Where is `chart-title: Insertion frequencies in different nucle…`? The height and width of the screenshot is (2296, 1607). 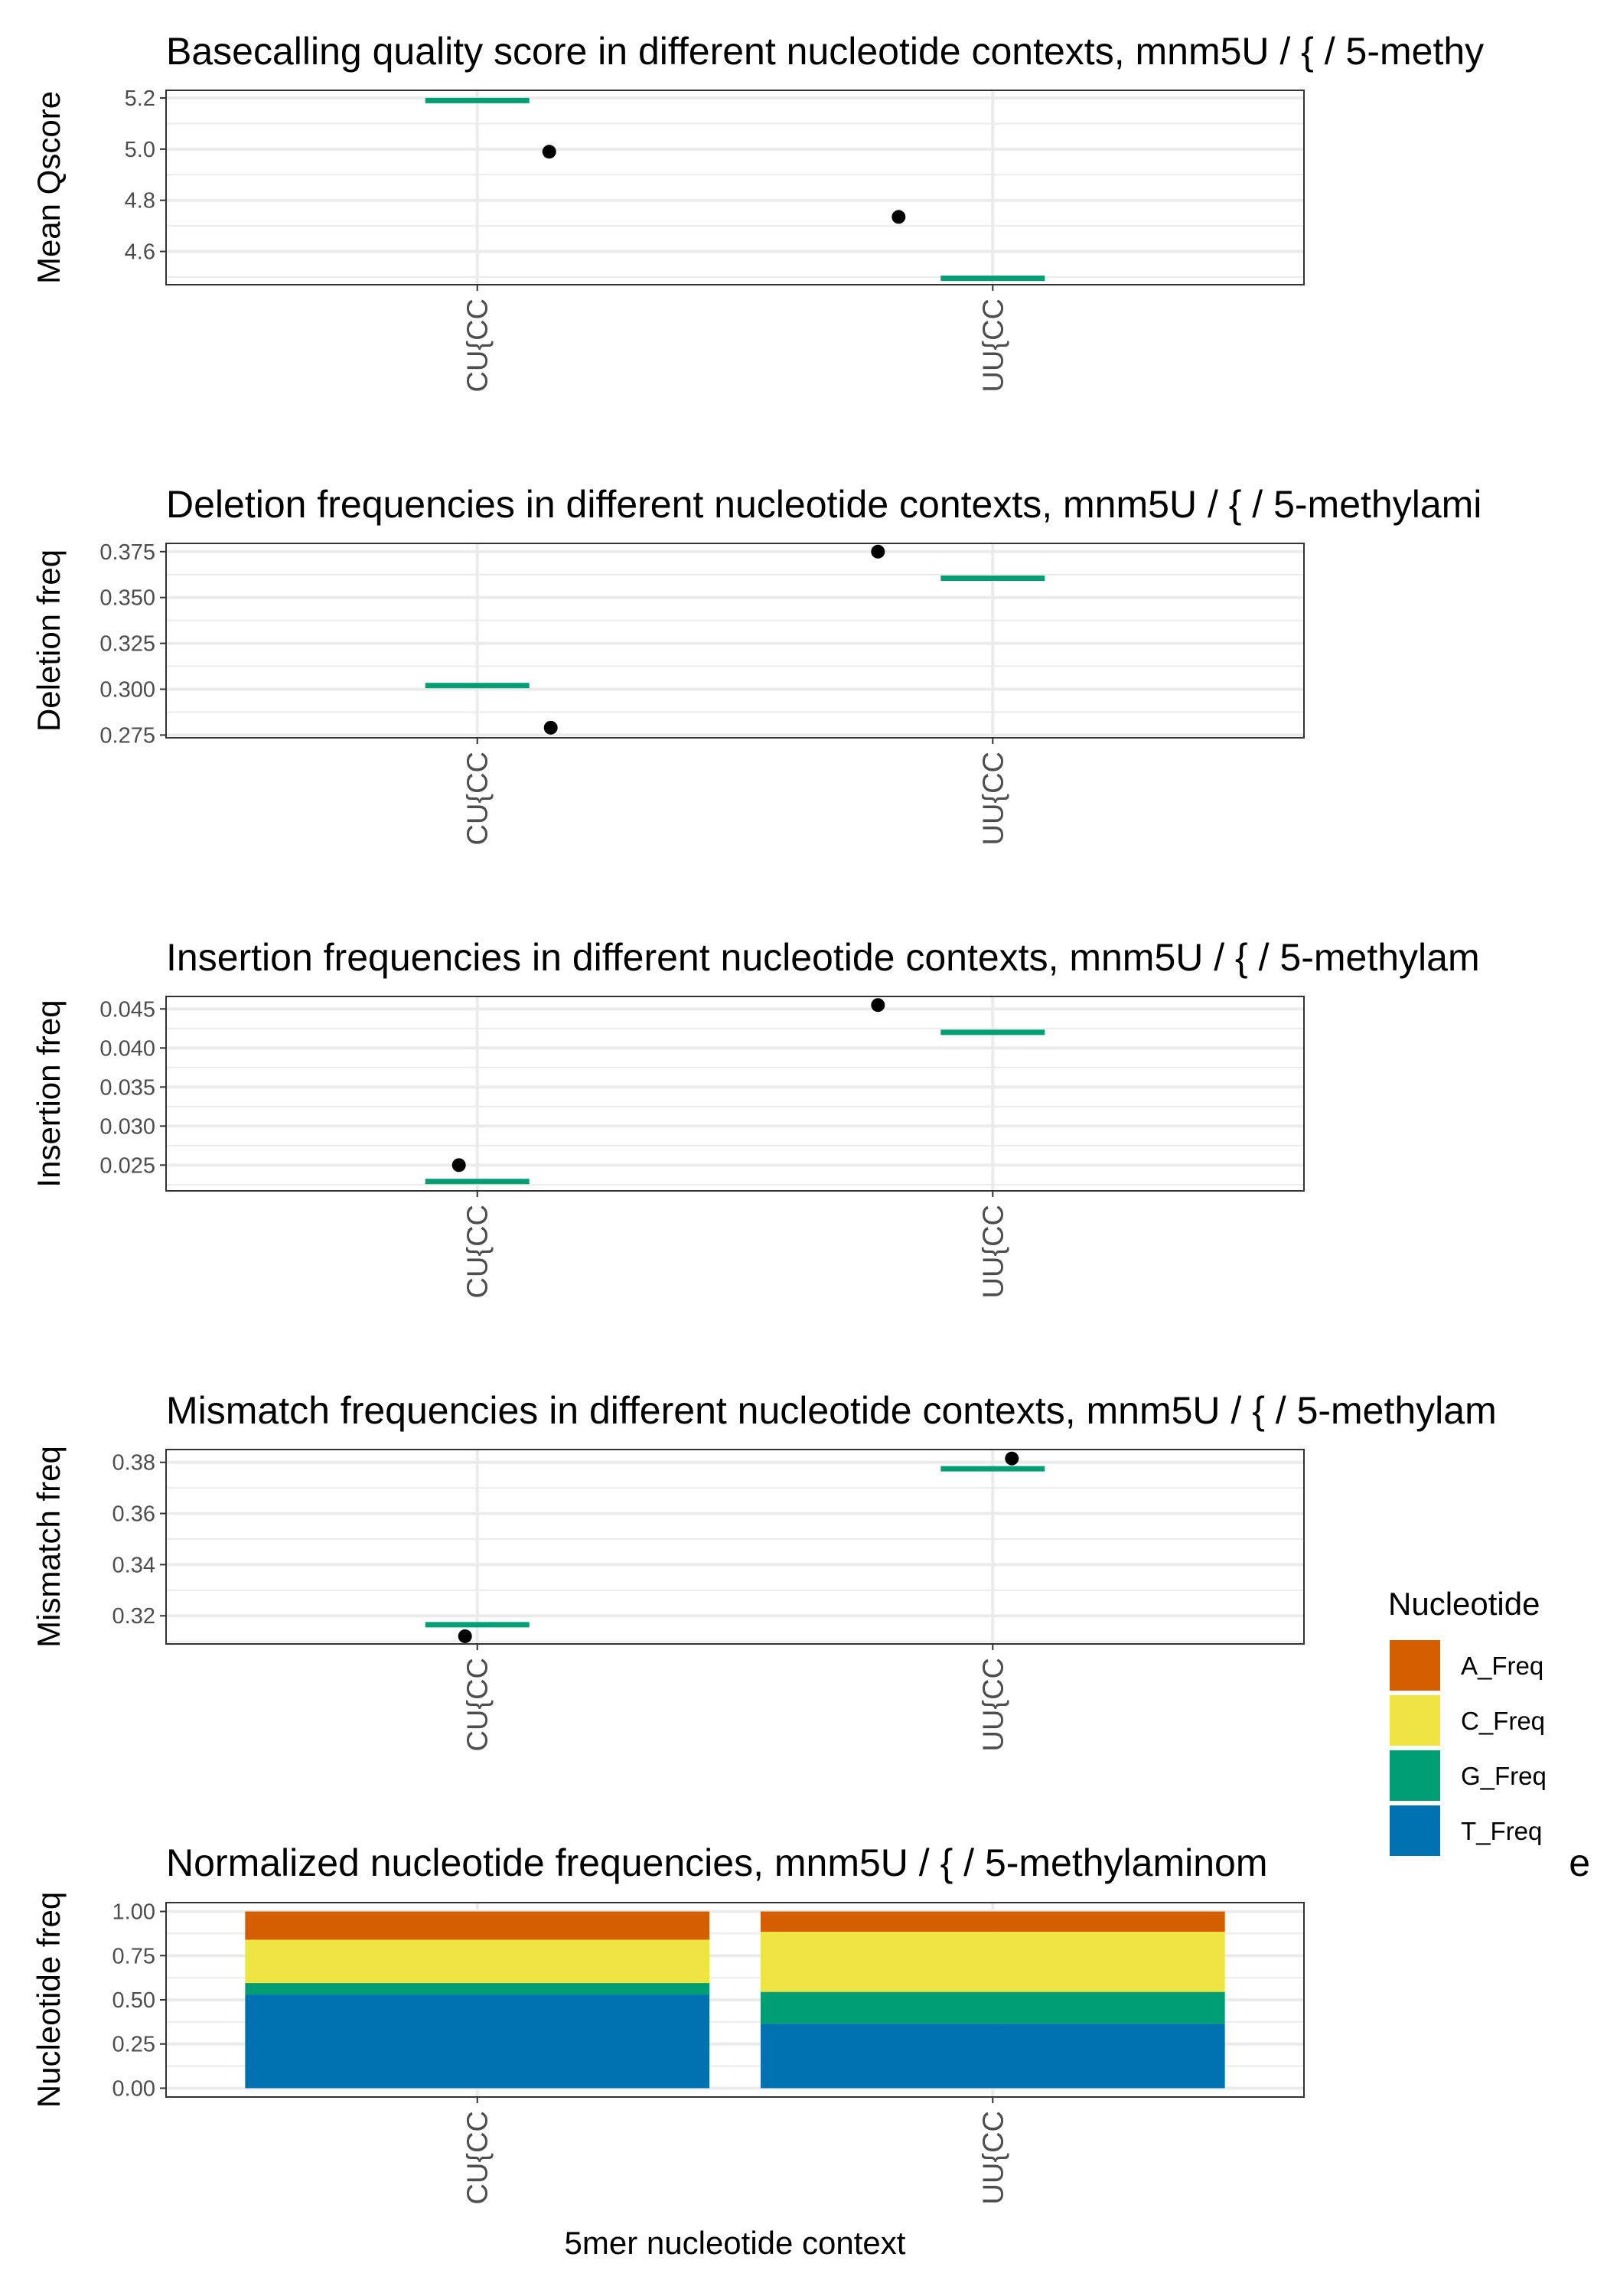
chart-title: Insertion frequencies in different nucle… is located at coordinates (823, 957).